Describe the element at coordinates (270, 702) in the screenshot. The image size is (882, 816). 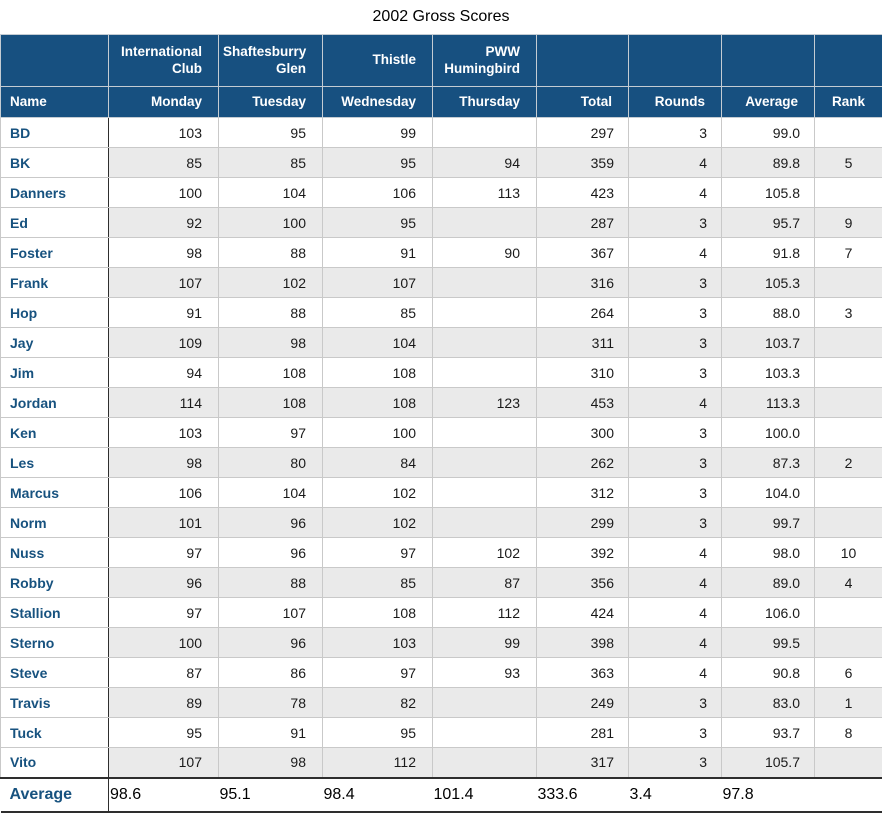
I see `tuesday-cell: 78` at that location.